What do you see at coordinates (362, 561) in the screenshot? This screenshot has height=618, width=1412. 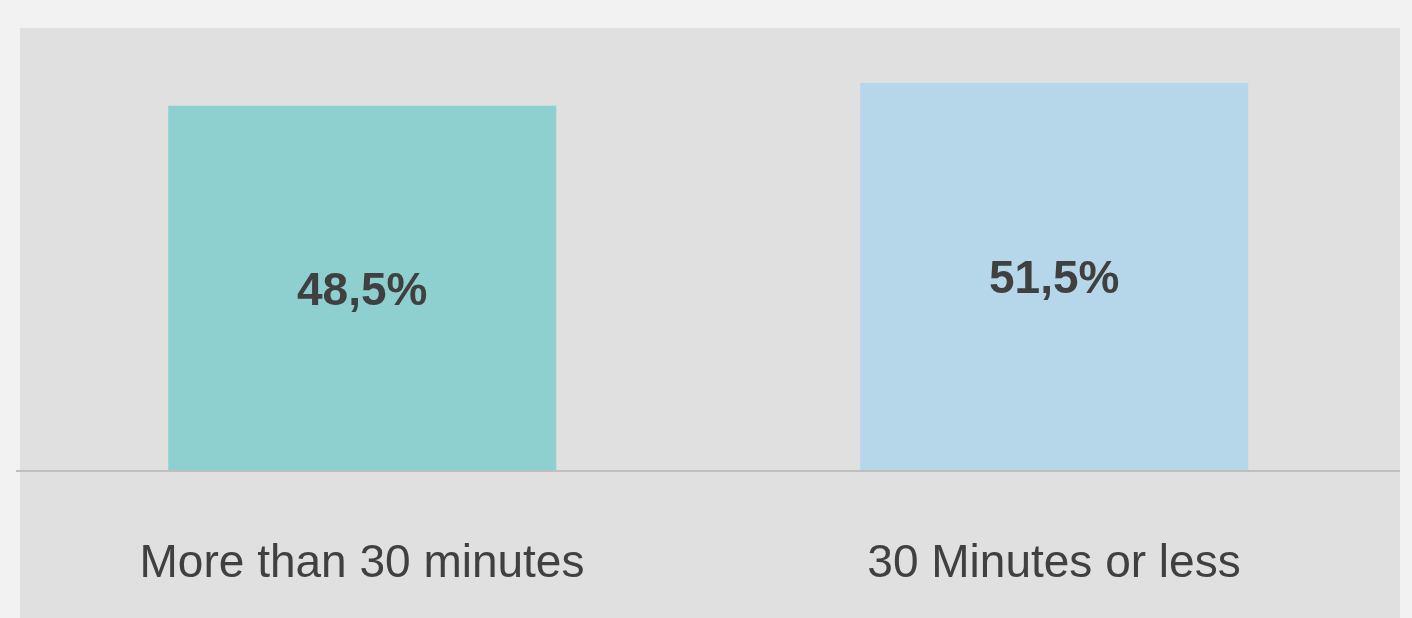 I see `x-tick-label: More than 30 minutes` at bounding box center [362, 561].